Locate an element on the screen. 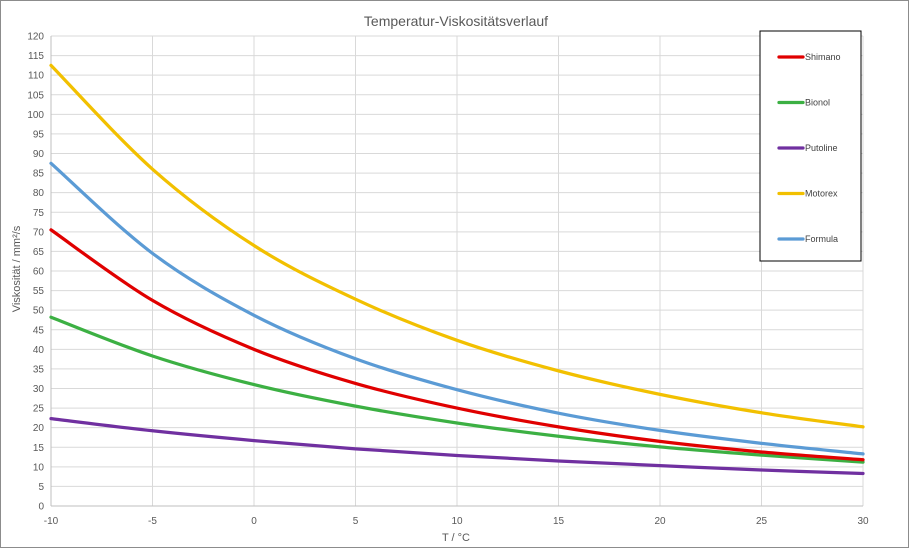 This screenshot has width=909, height=549. legend-box is located at coordinates (810, 146).